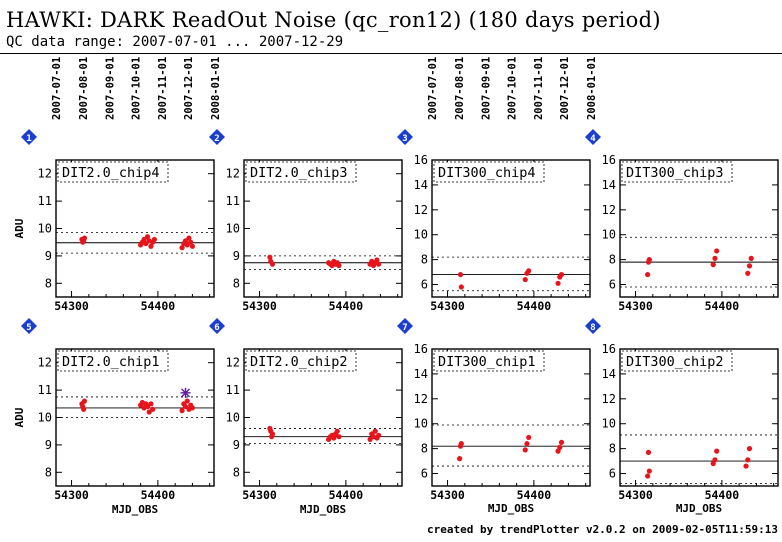 The width and height of the screenshot is (782, 542). I want to click on date-tick-label: 2007-11-01, so click(163, 88).